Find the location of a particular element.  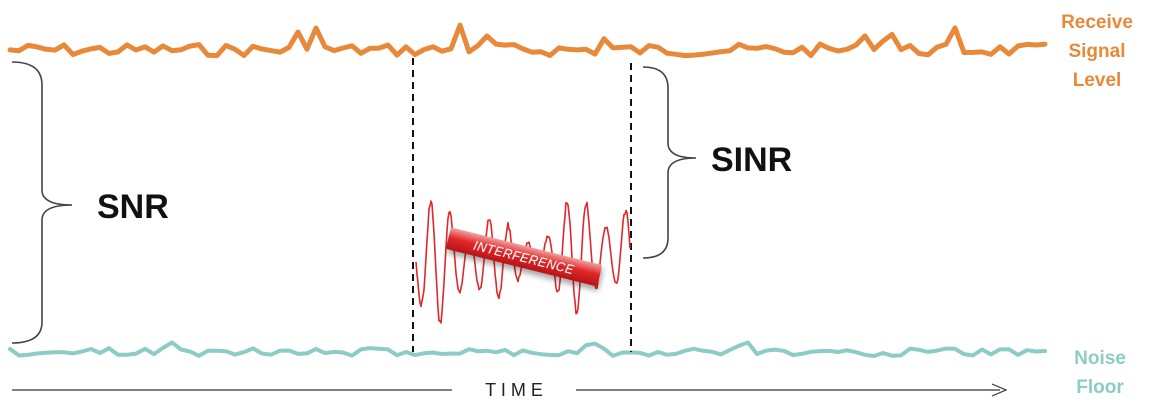

noise-floor-label: Noise Floor is located at coordinates (1100, 373).